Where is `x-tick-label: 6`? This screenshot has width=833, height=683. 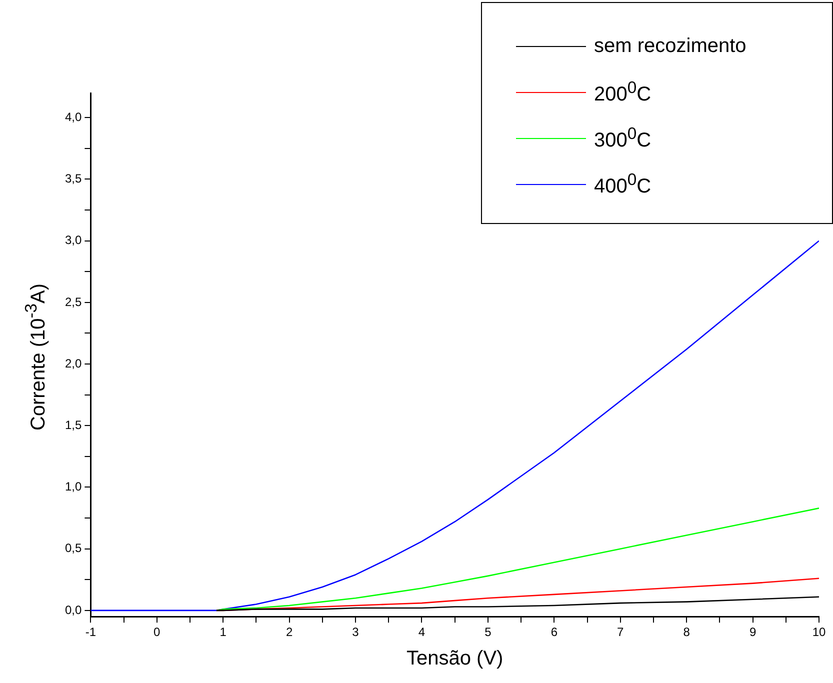 x-tick-label: 6 is located at coordinates (554, 632).